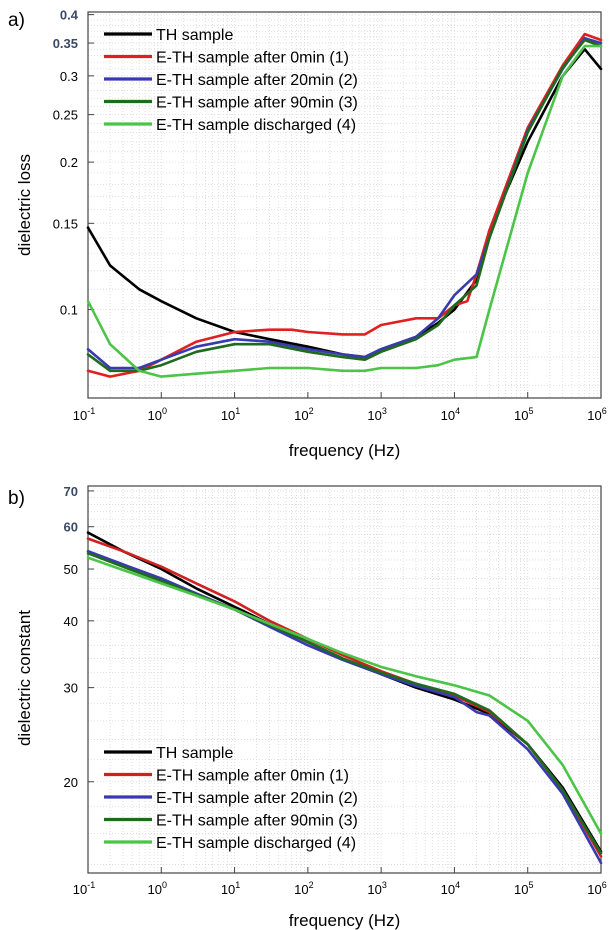 The image size is (614, 930). What do you see at coordinates (69, 15) in the screenshot?
I see `y-tick-label-top: 0.4` at bounding box center [69, 15].